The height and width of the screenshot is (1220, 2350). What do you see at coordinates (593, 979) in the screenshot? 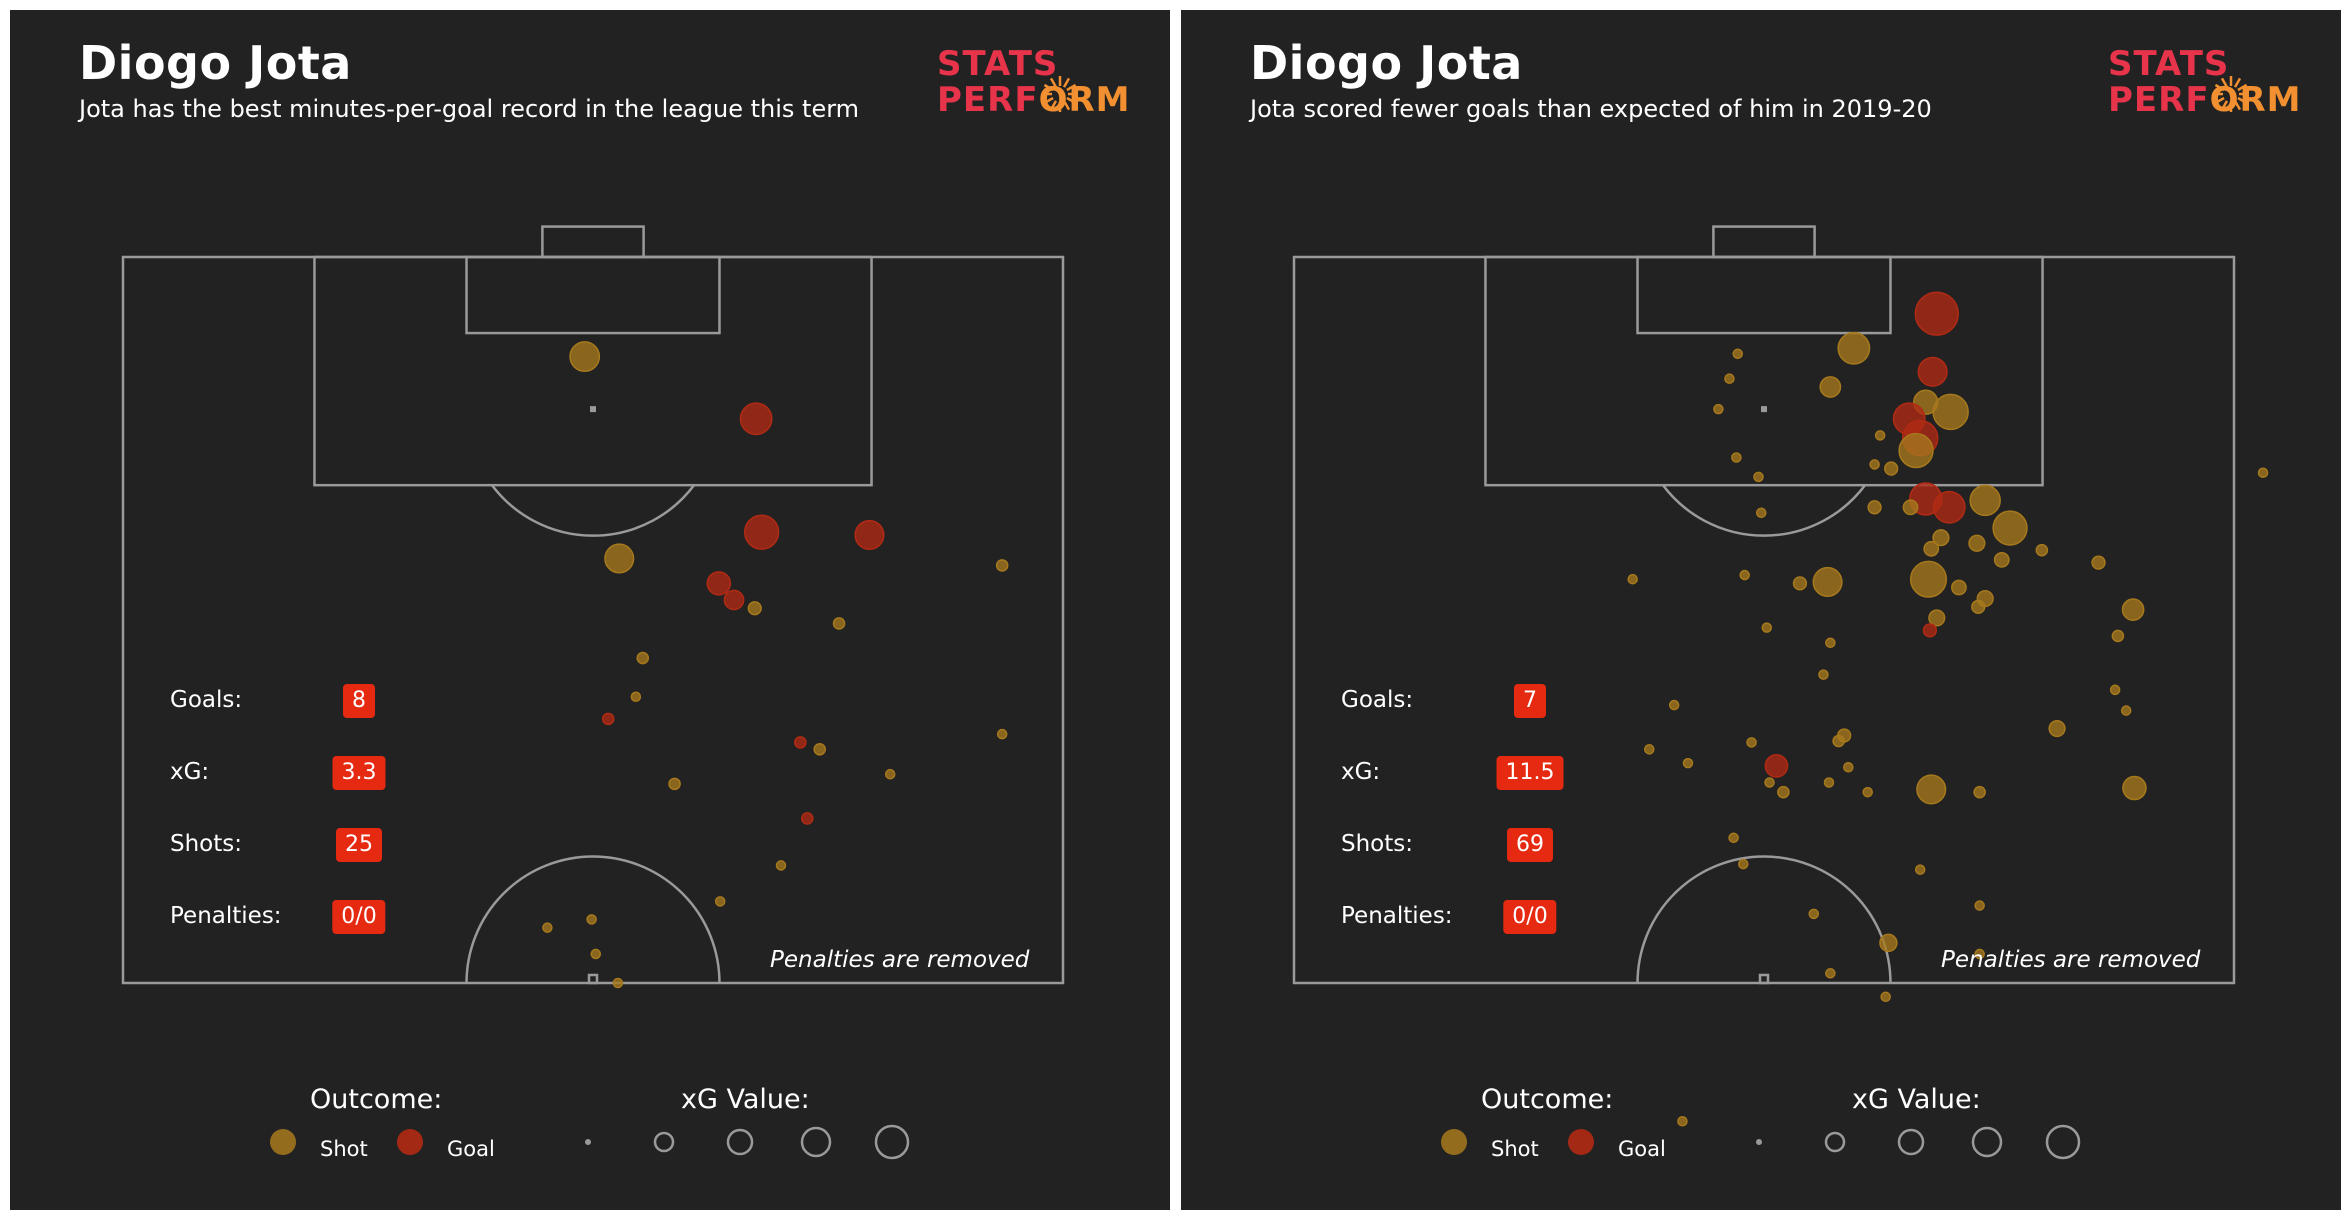
I see `centre-spot` at bounding box center [593, 979].